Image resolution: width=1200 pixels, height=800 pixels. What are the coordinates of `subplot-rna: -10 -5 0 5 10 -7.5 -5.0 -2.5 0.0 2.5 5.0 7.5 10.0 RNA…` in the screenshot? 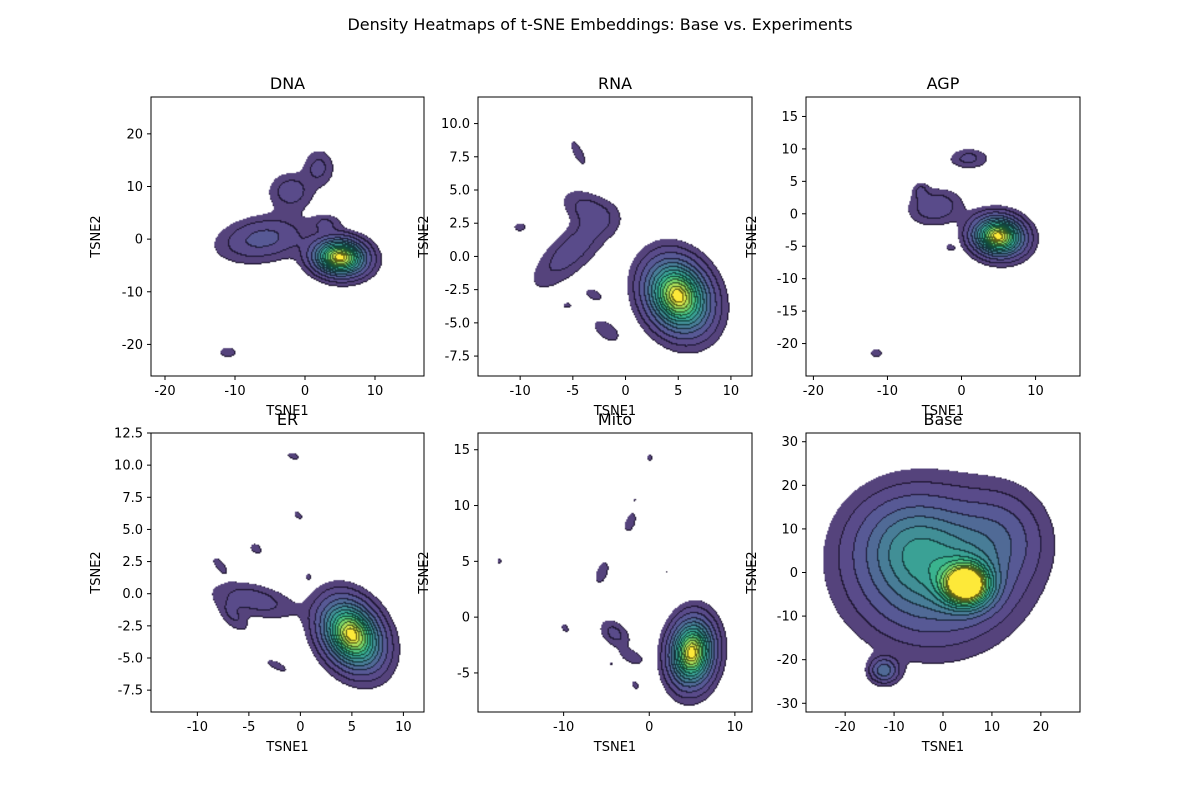 It's located at (585, 246).